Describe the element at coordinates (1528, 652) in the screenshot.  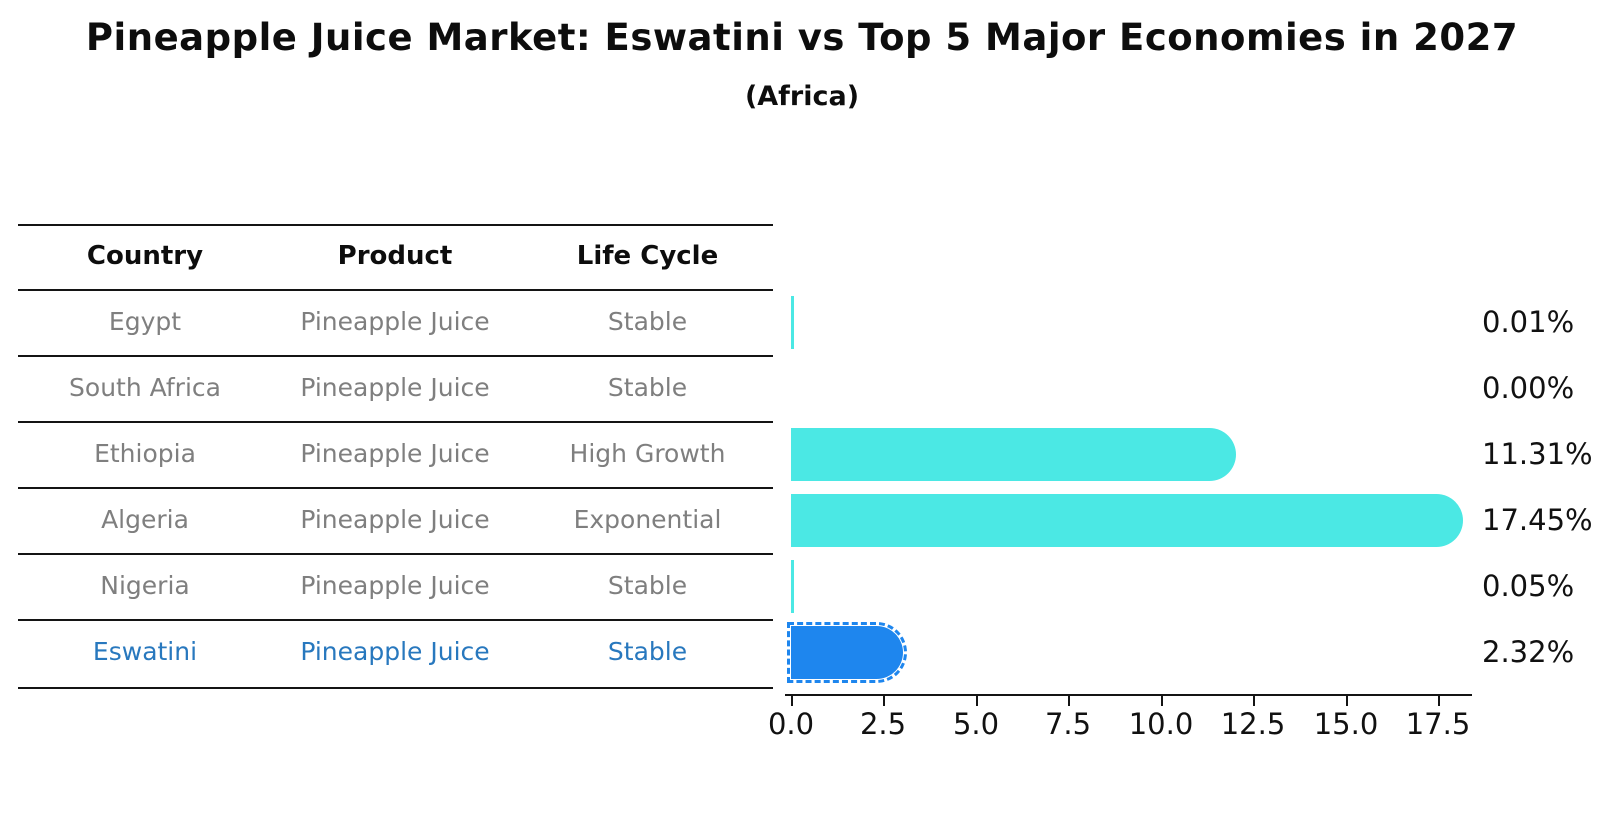
I see `value-label: 2.32%` at that location.